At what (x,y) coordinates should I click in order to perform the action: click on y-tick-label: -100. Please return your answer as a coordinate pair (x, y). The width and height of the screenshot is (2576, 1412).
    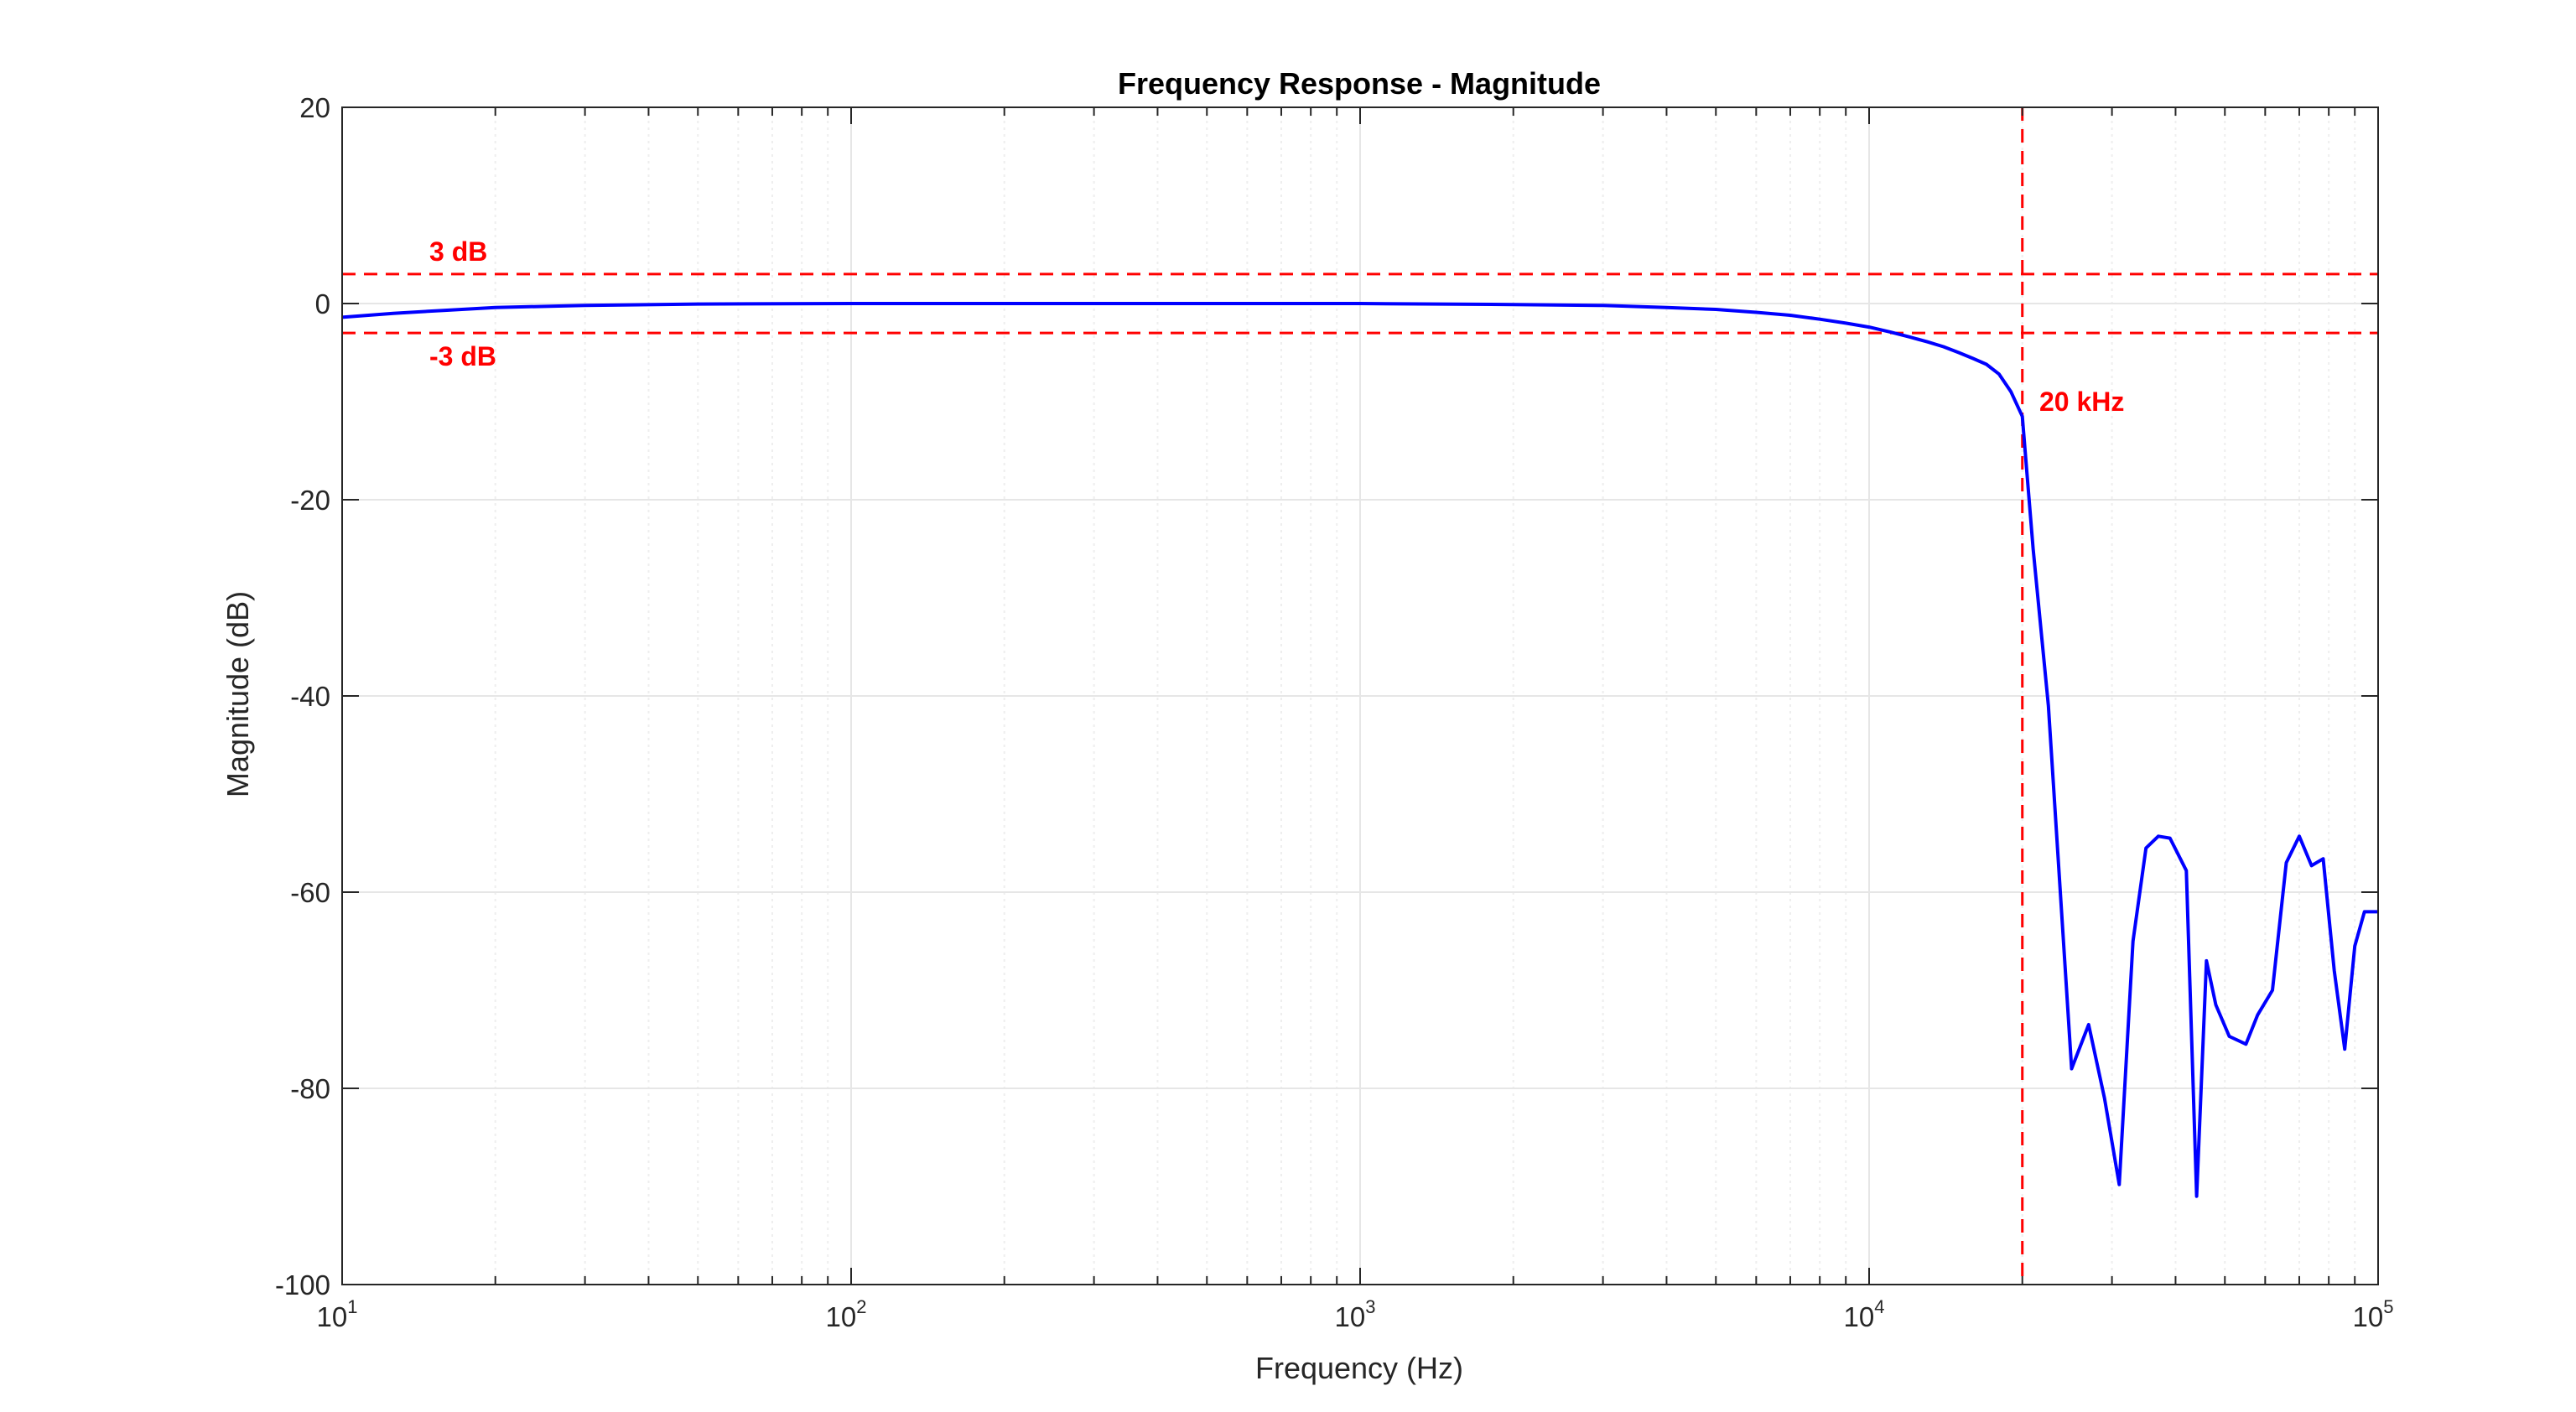
    Looking at the image, I should click on (302, 1284).